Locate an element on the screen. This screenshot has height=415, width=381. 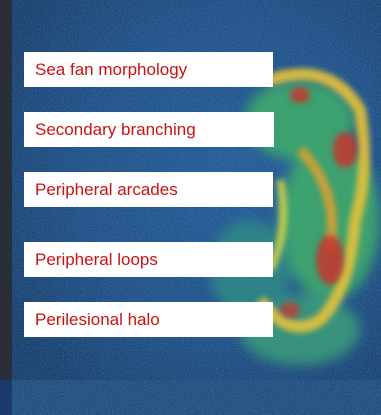
label-sea-fan-morphology: Sea fan morphology is located at coordinates (148, 69).